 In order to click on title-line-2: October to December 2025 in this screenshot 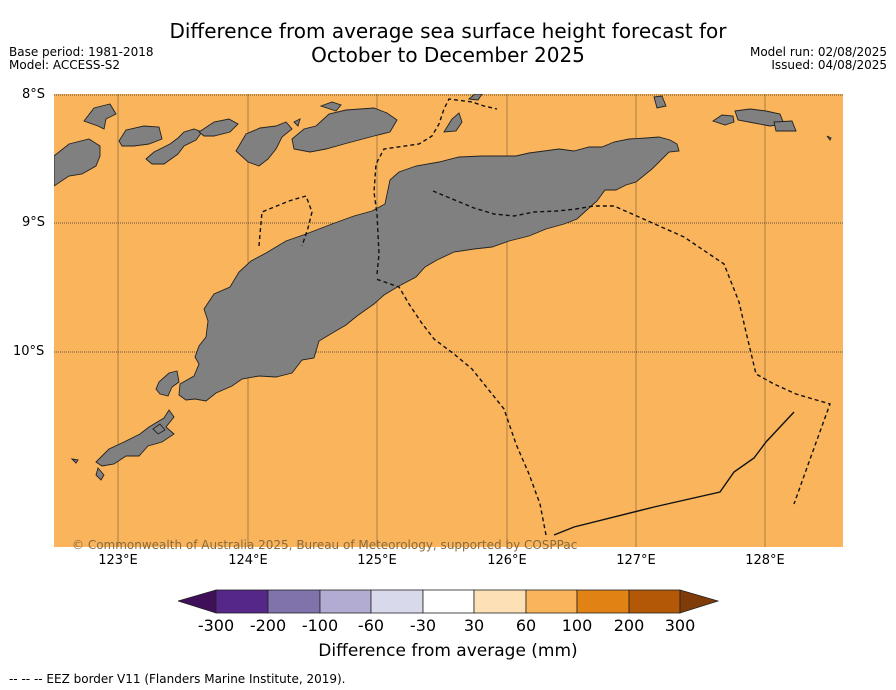, I will do `click(448, 55)`.